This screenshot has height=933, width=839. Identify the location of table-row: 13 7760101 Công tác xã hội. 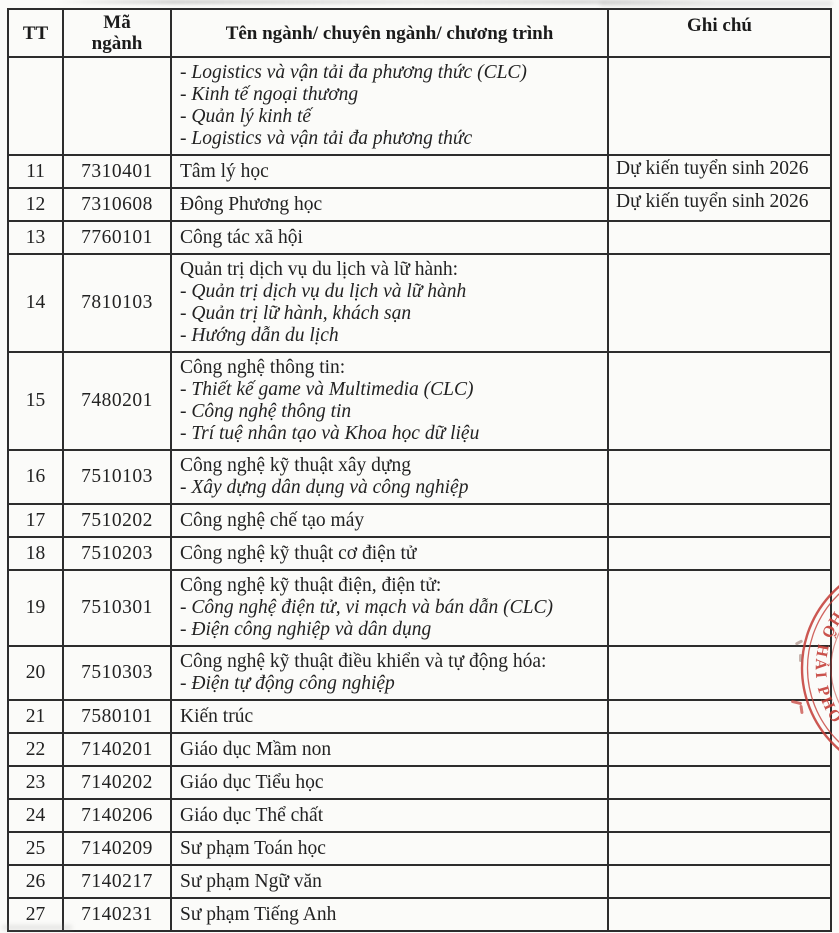
(419, 237).